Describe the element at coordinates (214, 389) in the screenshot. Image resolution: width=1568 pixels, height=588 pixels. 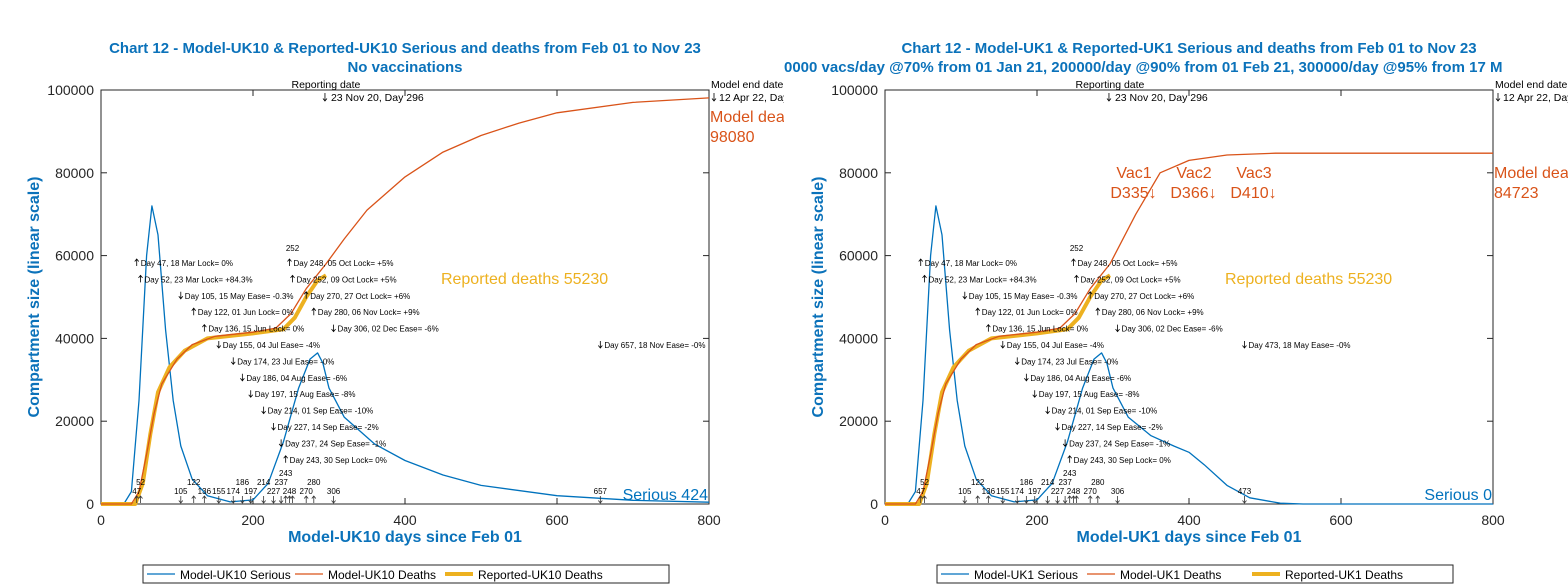
I see `series-line-reported-uk10-deaths` at that location.